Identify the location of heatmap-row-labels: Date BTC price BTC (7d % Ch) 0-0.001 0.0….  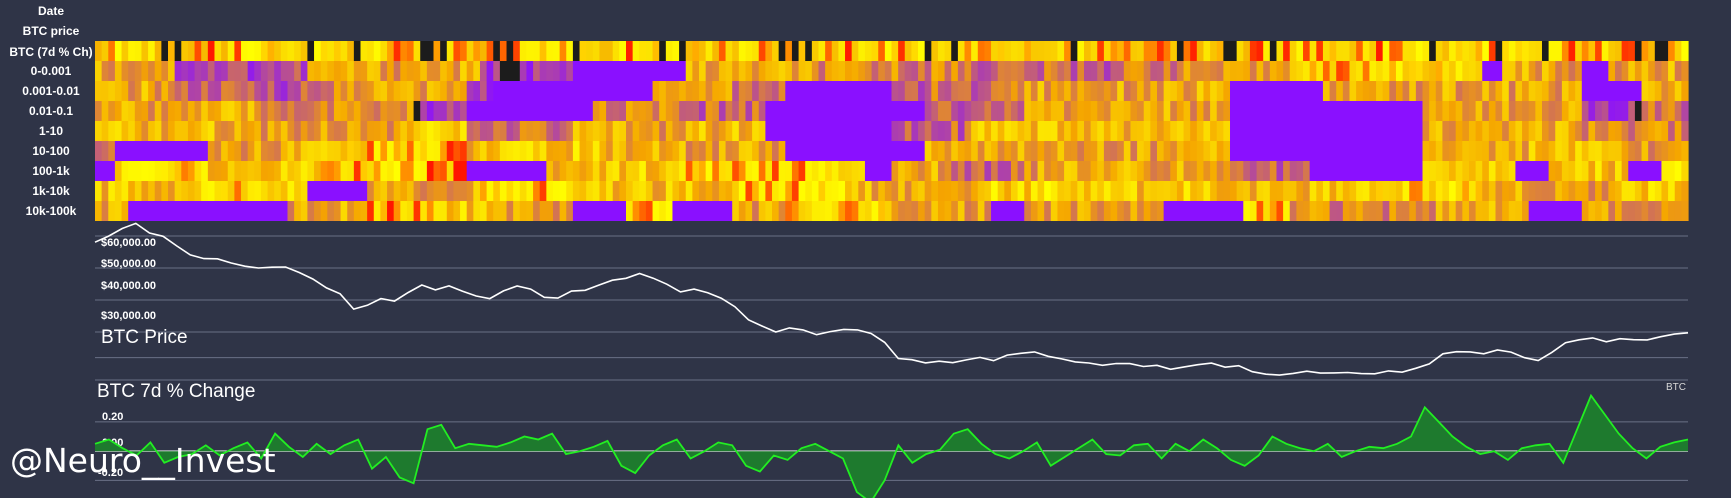
(50, 111).